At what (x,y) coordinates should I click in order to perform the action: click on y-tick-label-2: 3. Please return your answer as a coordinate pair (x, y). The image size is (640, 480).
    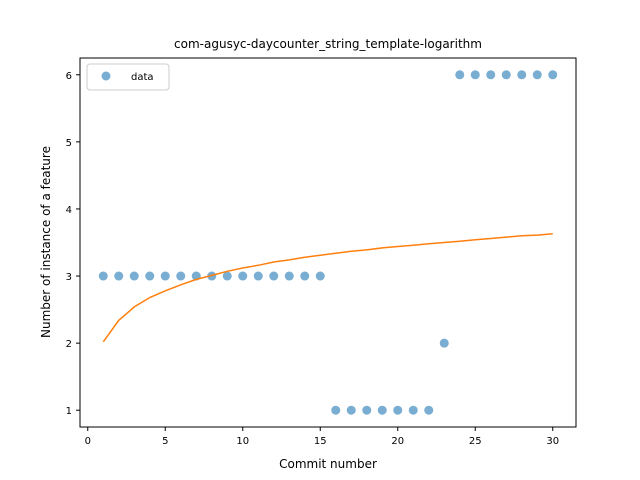
    Looking at the image, I should click on (69, 277).